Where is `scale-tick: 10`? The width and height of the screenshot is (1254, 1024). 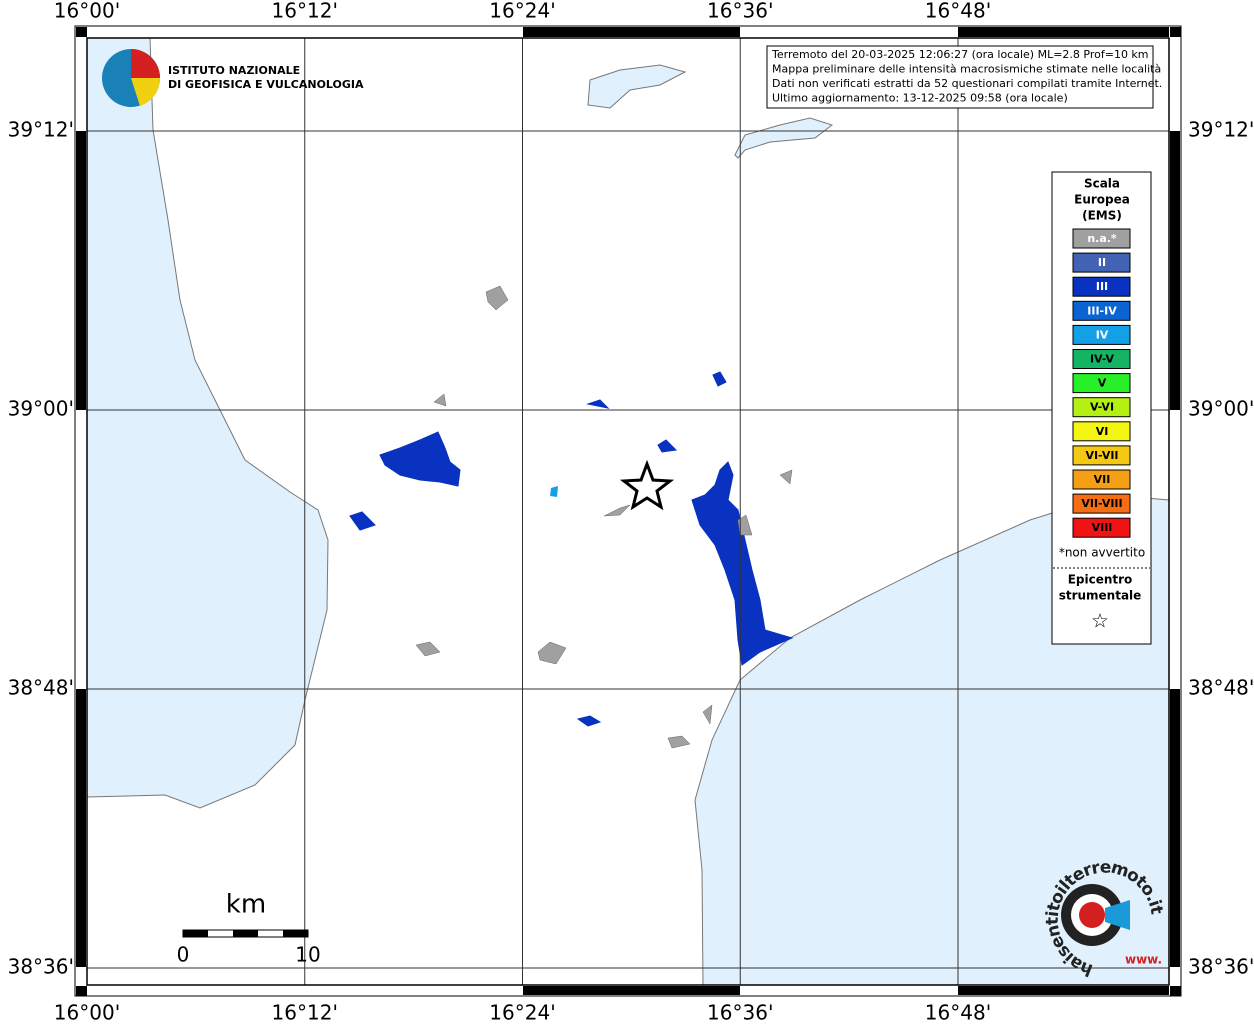 scale-tick: 10 is located at coordinates (307, 955).